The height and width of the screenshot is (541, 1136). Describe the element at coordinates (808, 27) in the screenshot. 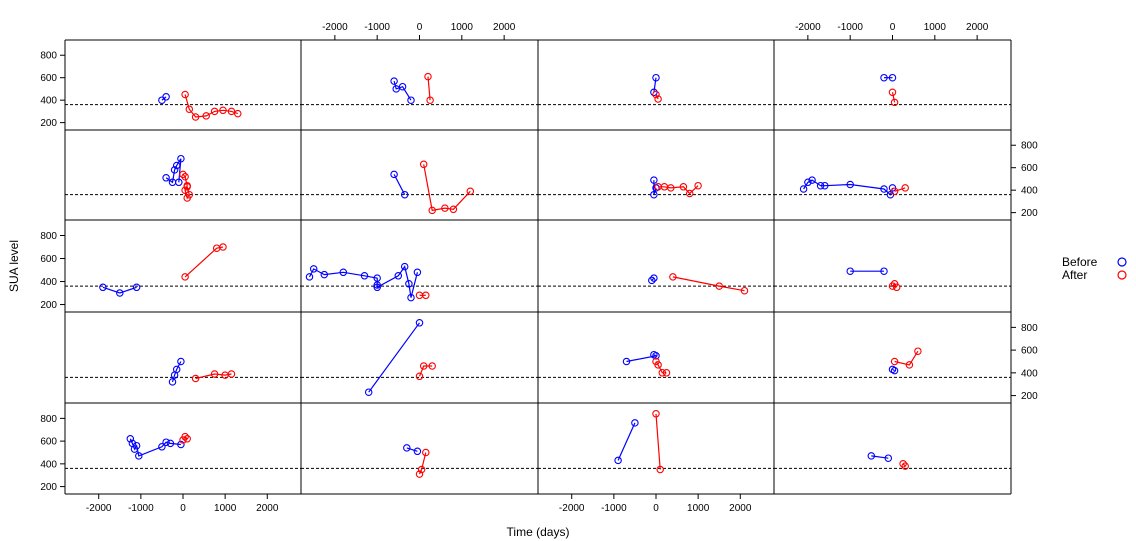

I see `x-tick-label: -2000` at that location.